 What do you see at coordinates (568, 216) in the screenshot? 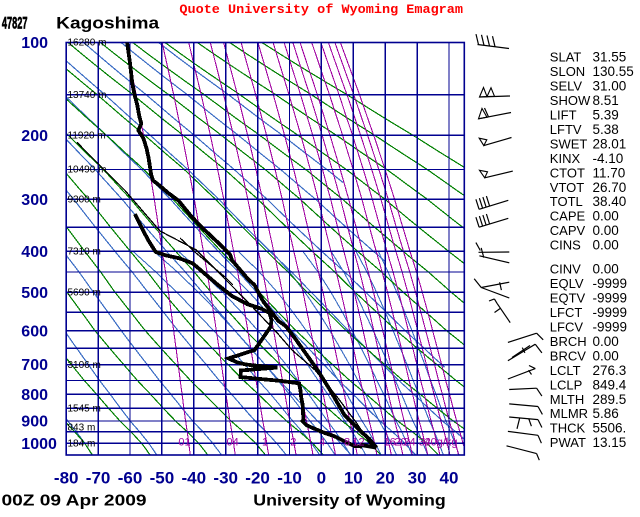
I see `svg-text: CAPE` at bounding box center [568, 216].